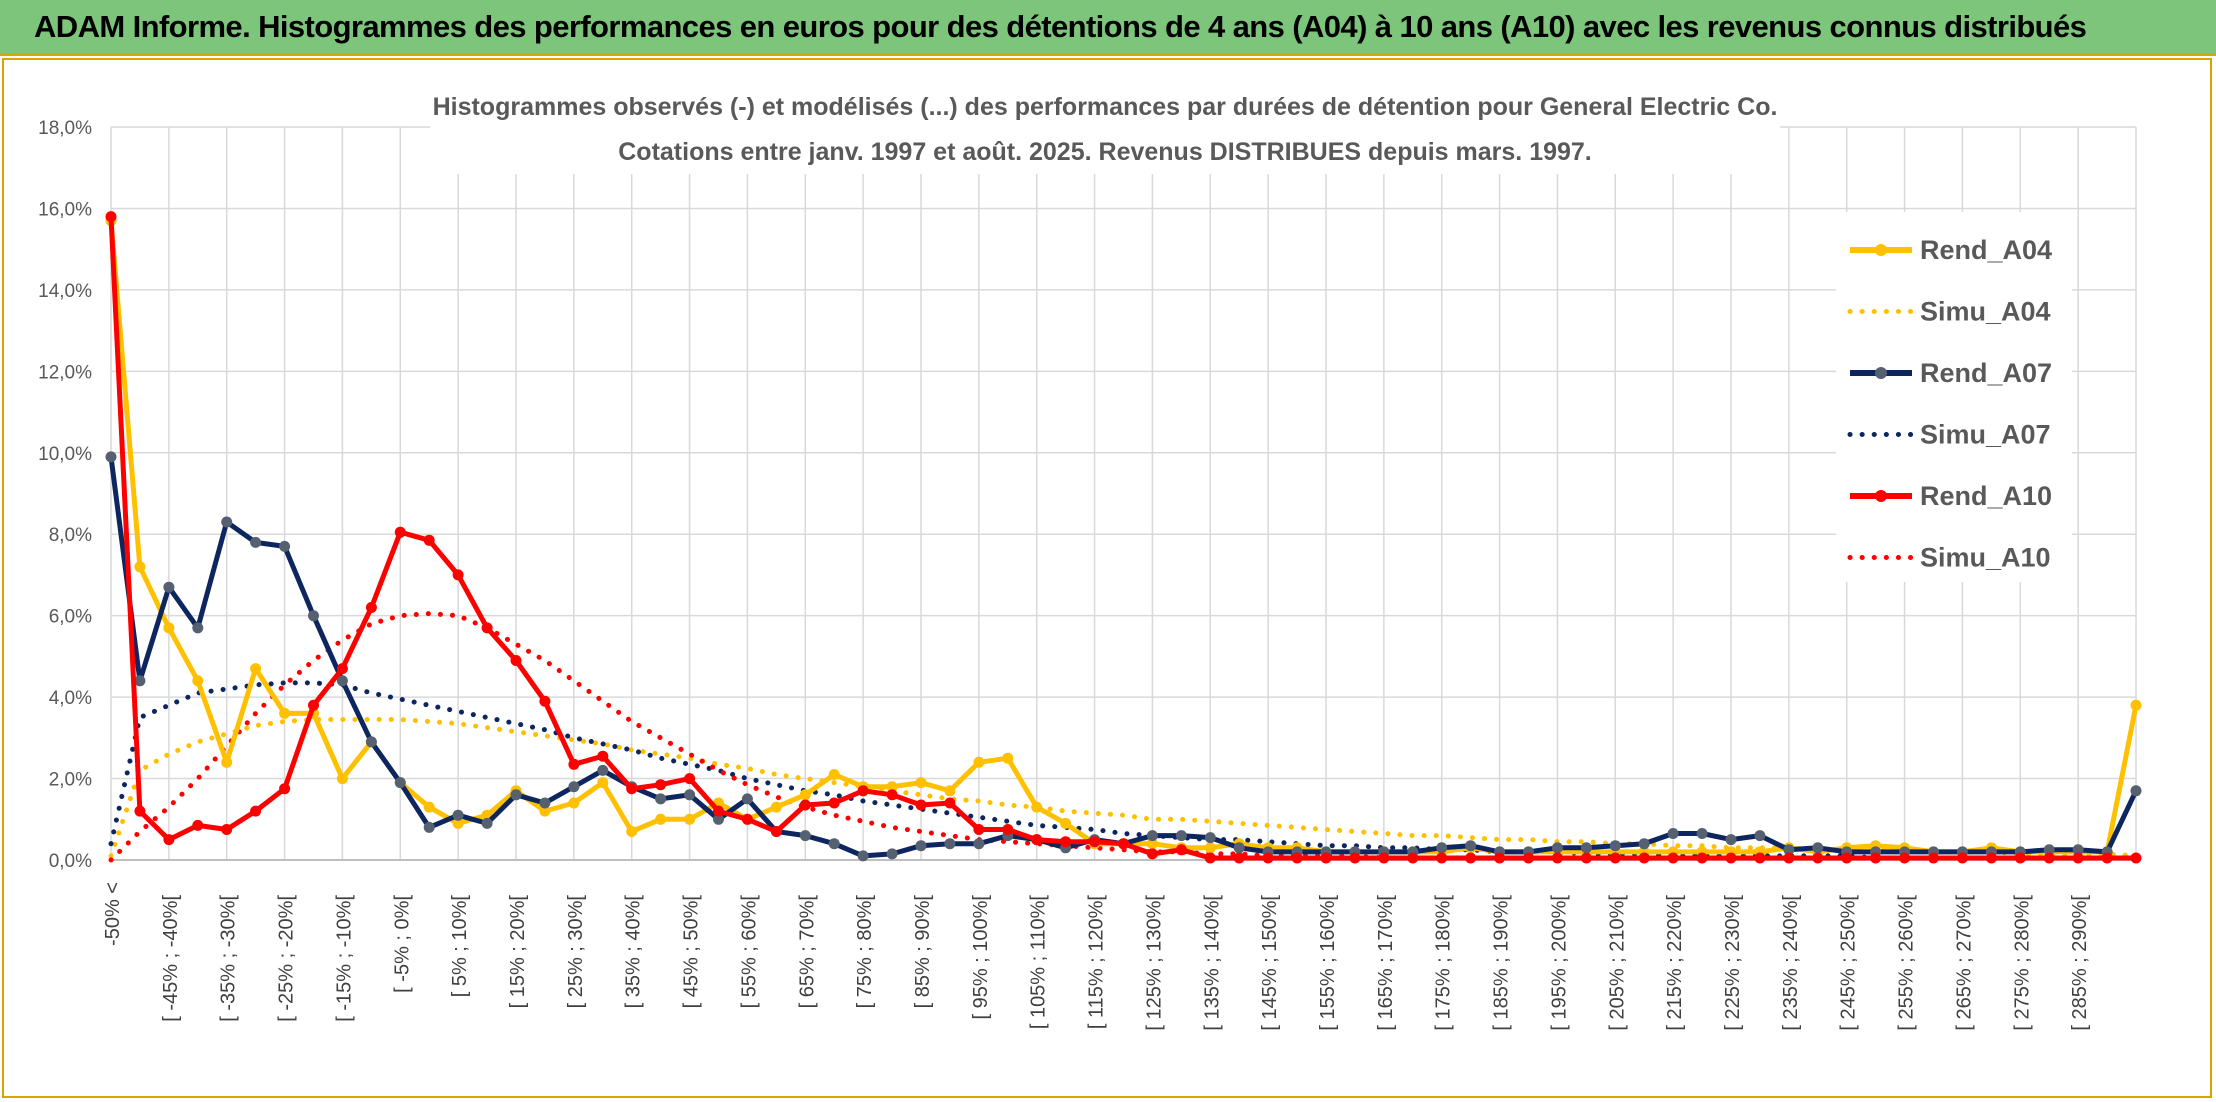 Image resolution: width=2216 pixels, height=1102 pixels. What do you see at coordinates (1386, 963) in the screenshot?
I see `x-tick-label: [ 165% ; 170%[` at bounding box center [1386, 963].